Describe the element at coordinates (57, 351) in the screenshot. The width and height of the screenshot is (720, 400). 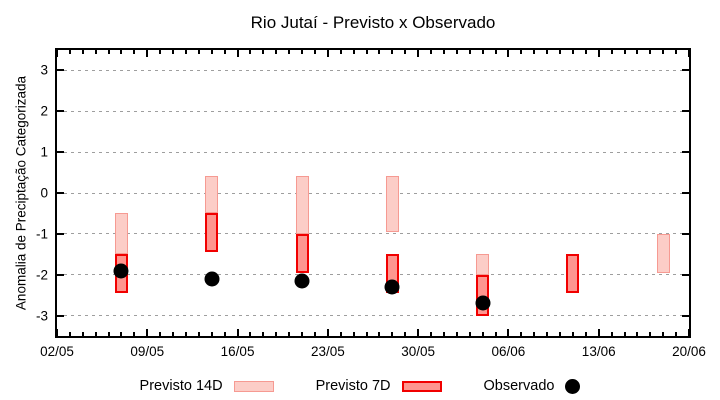
I see `x-tick-label: 02/05` at that location.